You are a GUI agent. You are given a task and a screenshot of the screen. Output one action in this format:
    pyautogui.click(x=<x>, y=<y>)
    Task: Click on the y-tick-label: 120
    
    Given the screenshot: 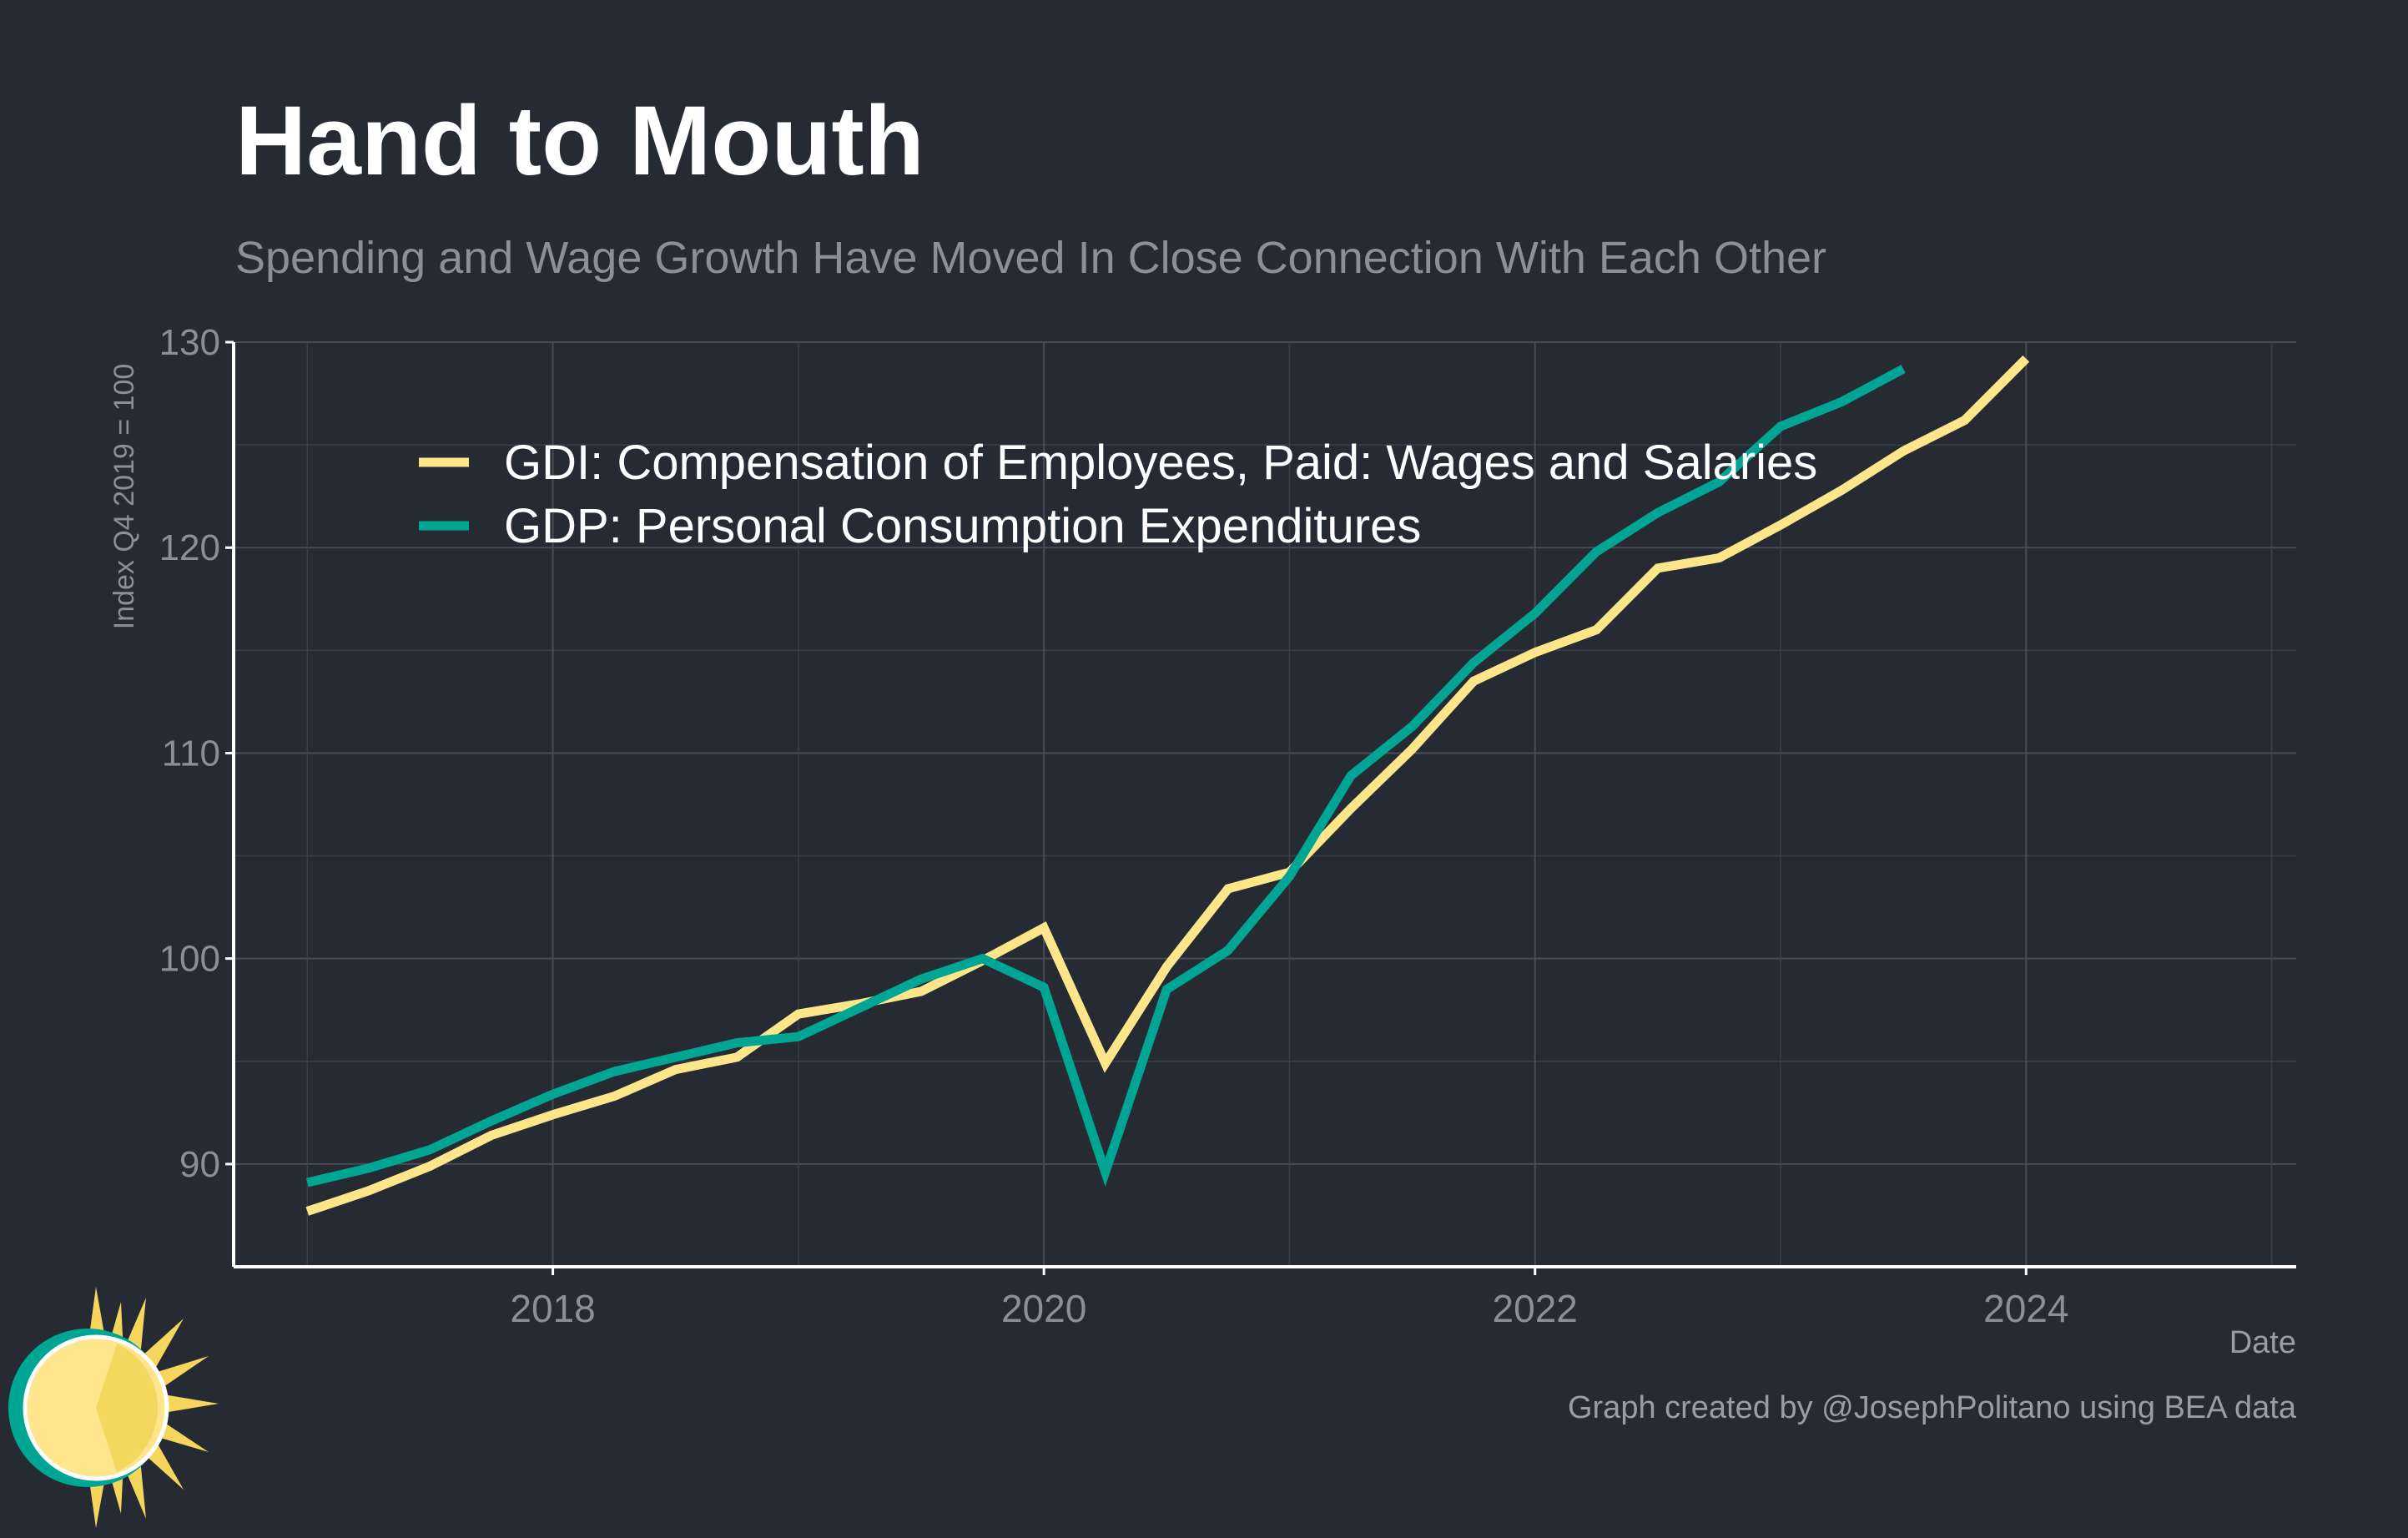 What is the action you would take?
    pyautogui.click(x=189, y=547)
    